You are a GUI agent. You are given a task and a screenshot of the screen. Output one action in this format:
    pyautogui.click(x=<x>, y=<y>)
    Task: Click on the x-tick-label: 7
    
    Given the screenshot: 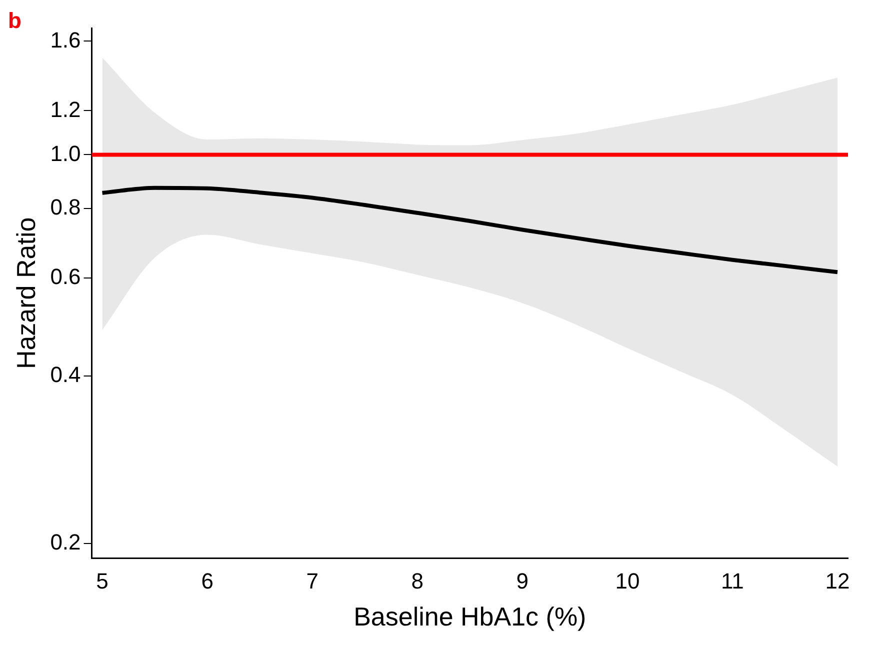 What is the action you would take?
    pyautogui.click(x=312, y=581)
    